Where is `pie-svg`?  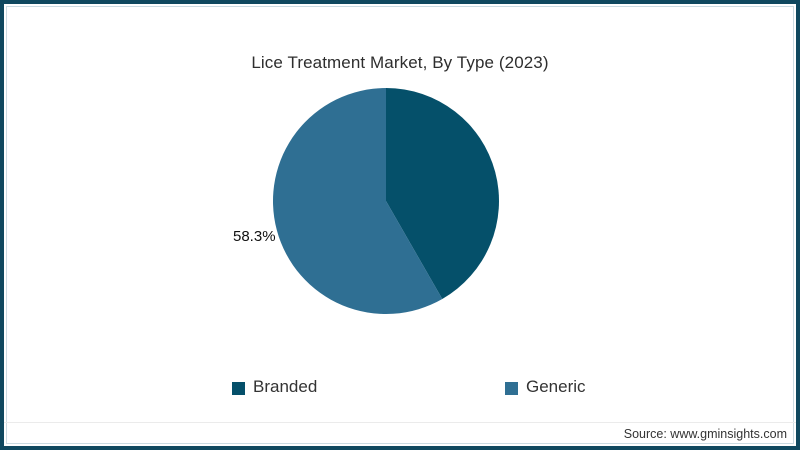 pie-svg is located at coordinates (385, 201).